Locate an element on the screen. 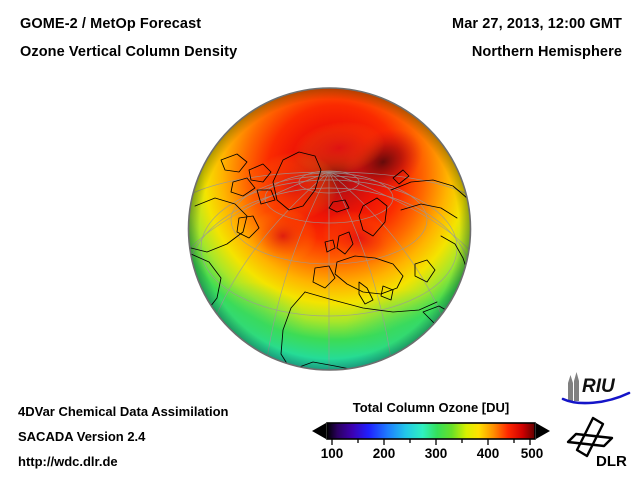 The width and height of the screenshot is (640, 480). colorbar: Total Column Ozone [DU] is located at coordinates (431, 436).